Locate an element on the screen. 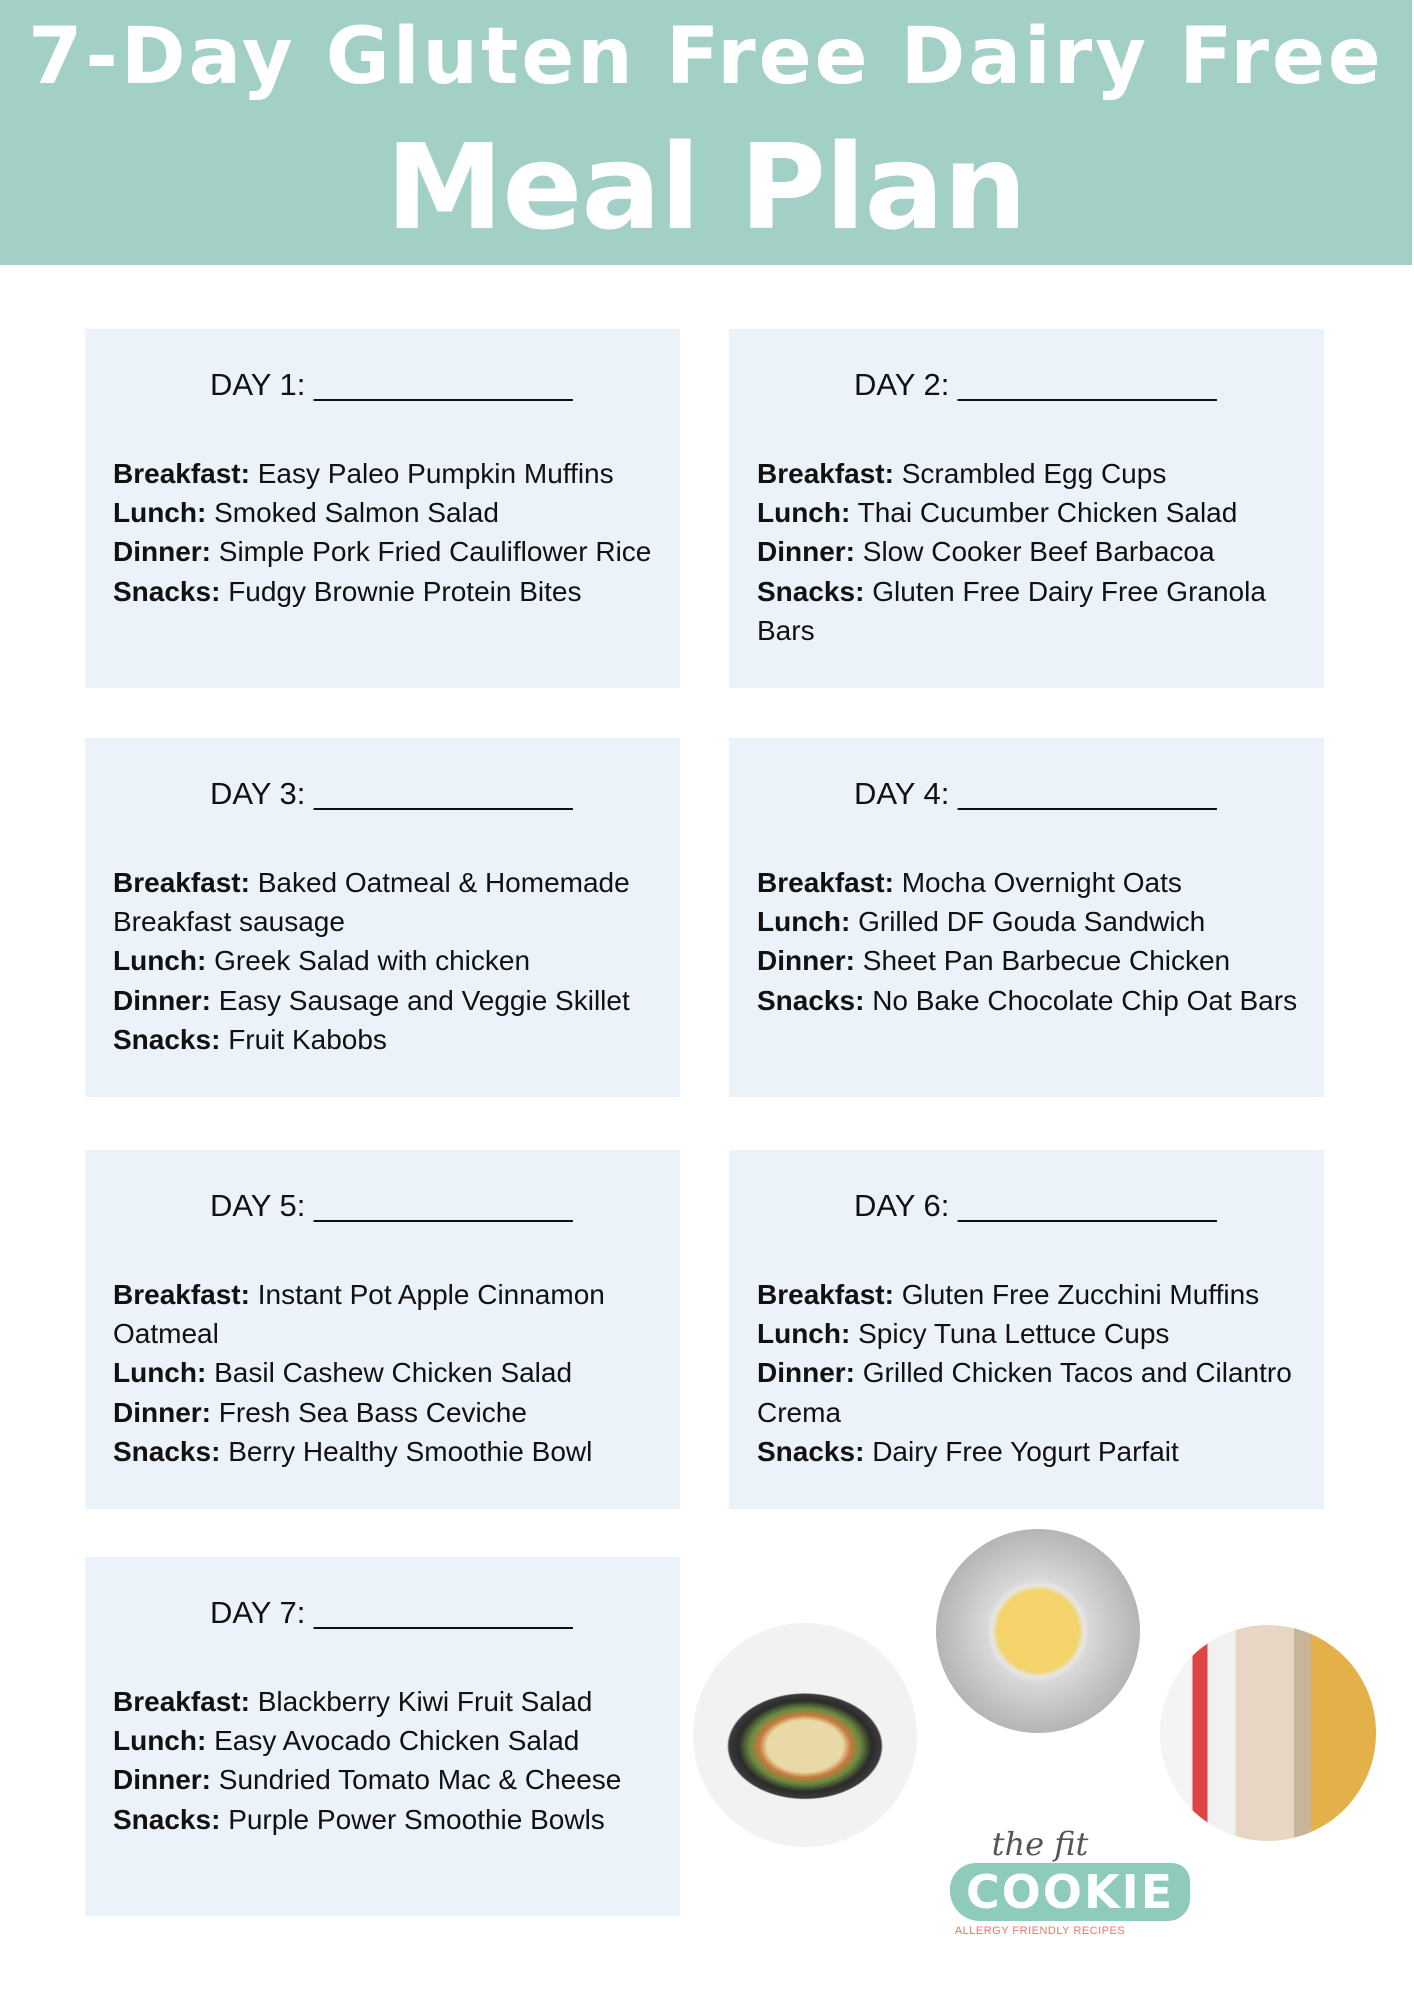 The width and height of the screenshot is (1414, 2000). meal-snacks: Snacks: Fudgy Brownie Protein Bites is located at coordinates (393, 591).